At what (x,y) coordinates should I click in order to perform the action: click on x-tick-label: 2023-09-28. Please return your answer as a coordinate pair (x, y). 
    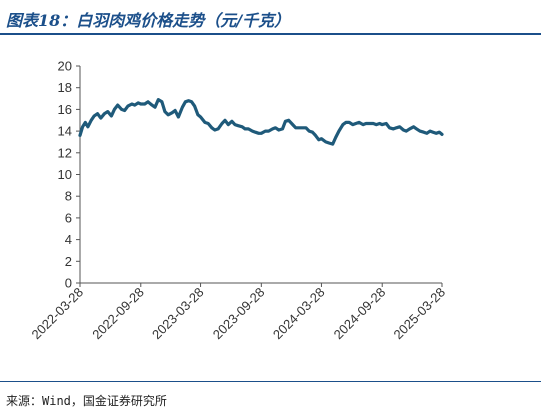
    Looking at the image, I should click on (239, 314).